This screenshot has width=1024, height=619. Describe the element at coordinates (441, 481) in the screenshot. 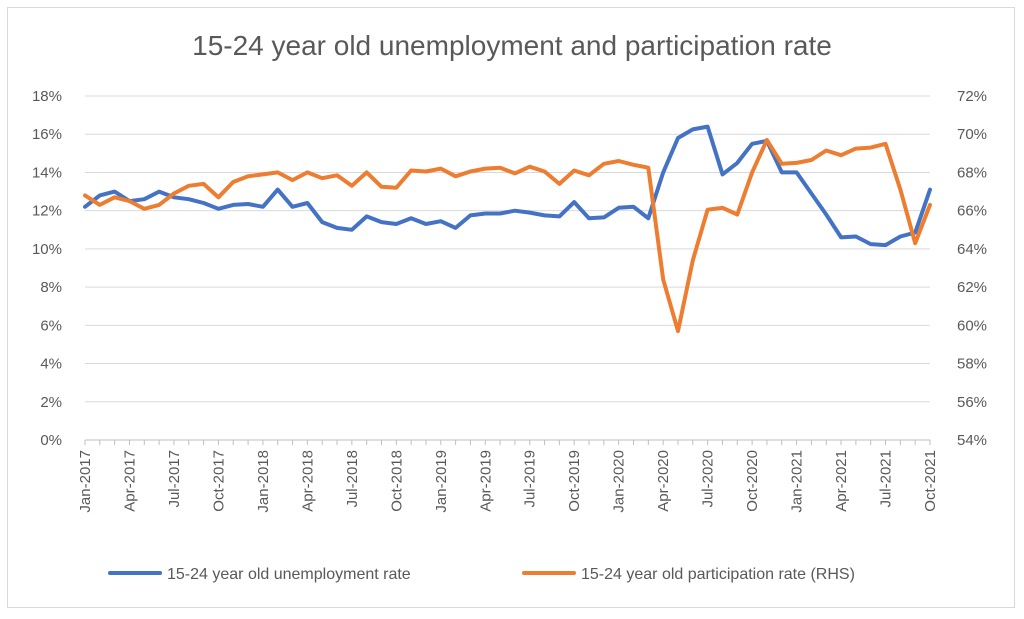

I see `x-tick-label: Jan-2019` at that location.